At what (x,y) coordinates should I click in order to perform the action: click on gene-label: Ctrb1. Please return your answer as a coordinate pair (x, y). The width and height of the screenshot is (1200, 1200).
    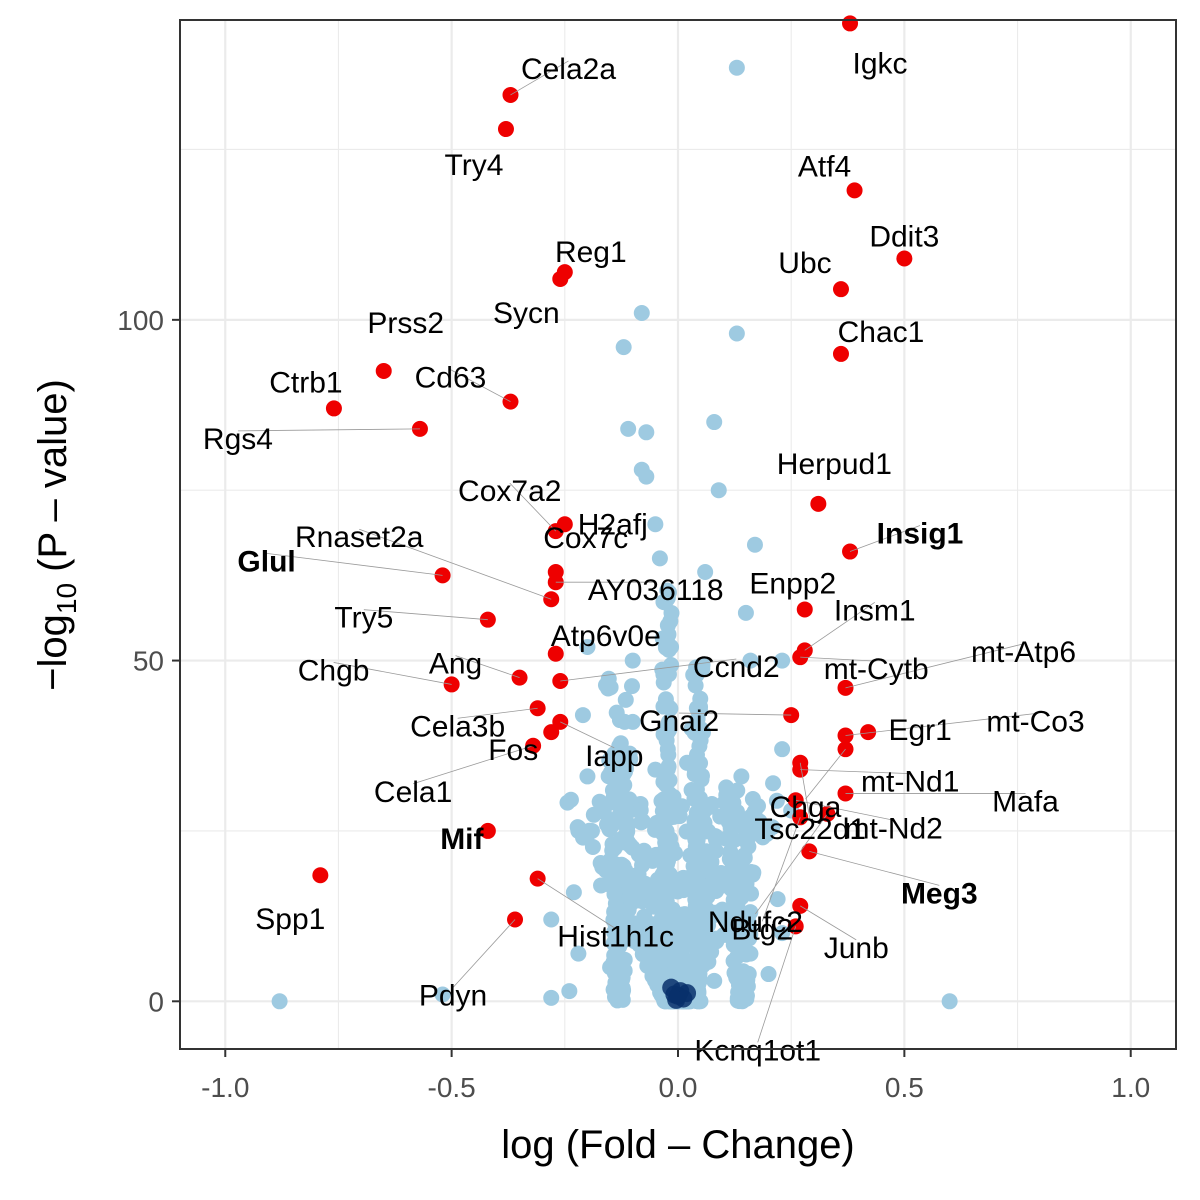
    Looking at the image, I should click on (305, 382).